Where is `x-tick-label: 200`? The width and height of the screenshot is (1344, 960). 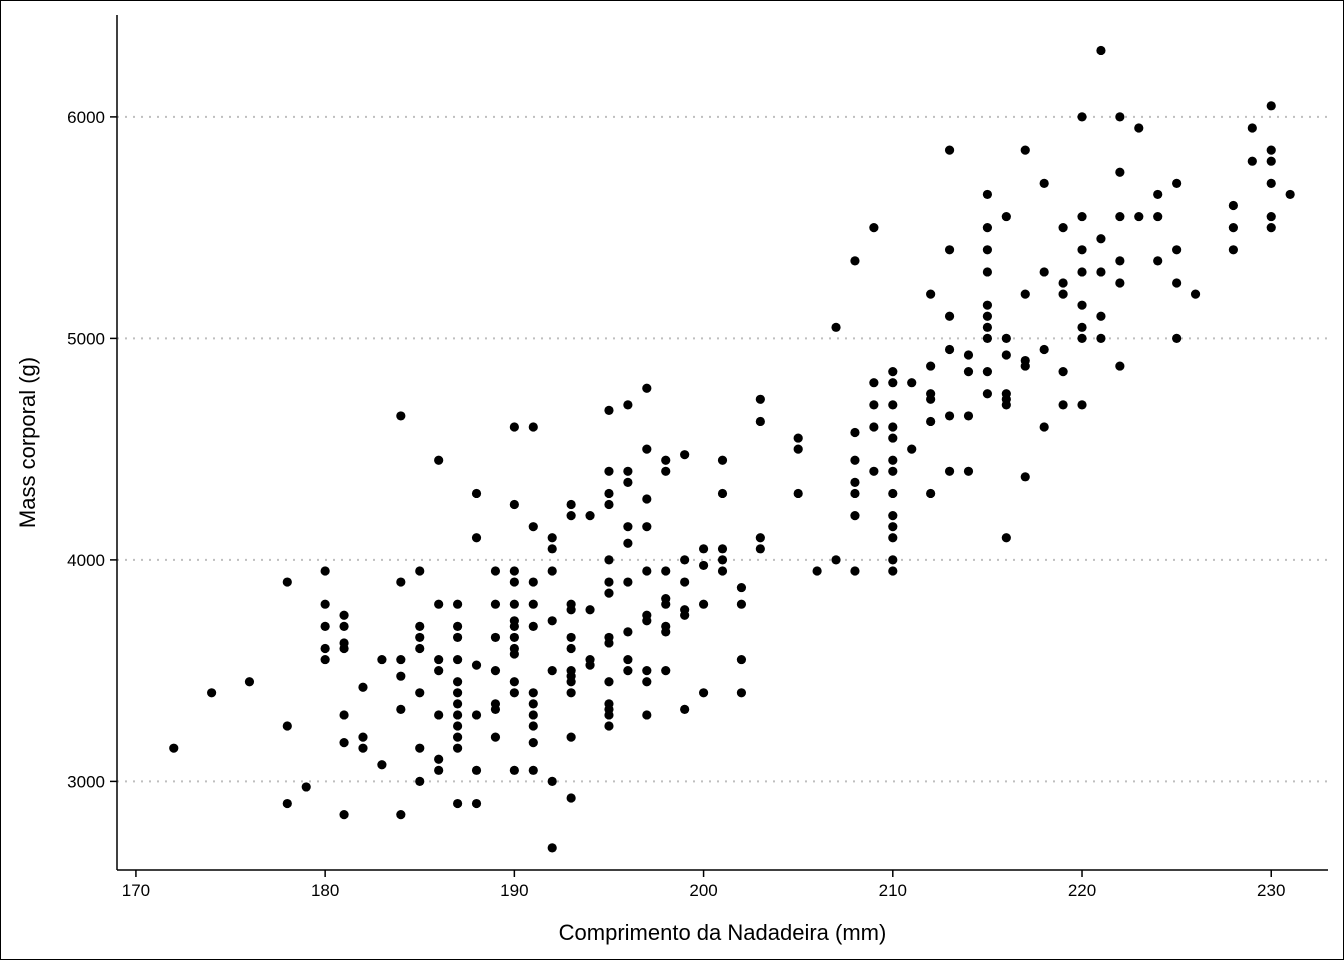
x-tick-label: 200 is located at coordinates (703, 890).